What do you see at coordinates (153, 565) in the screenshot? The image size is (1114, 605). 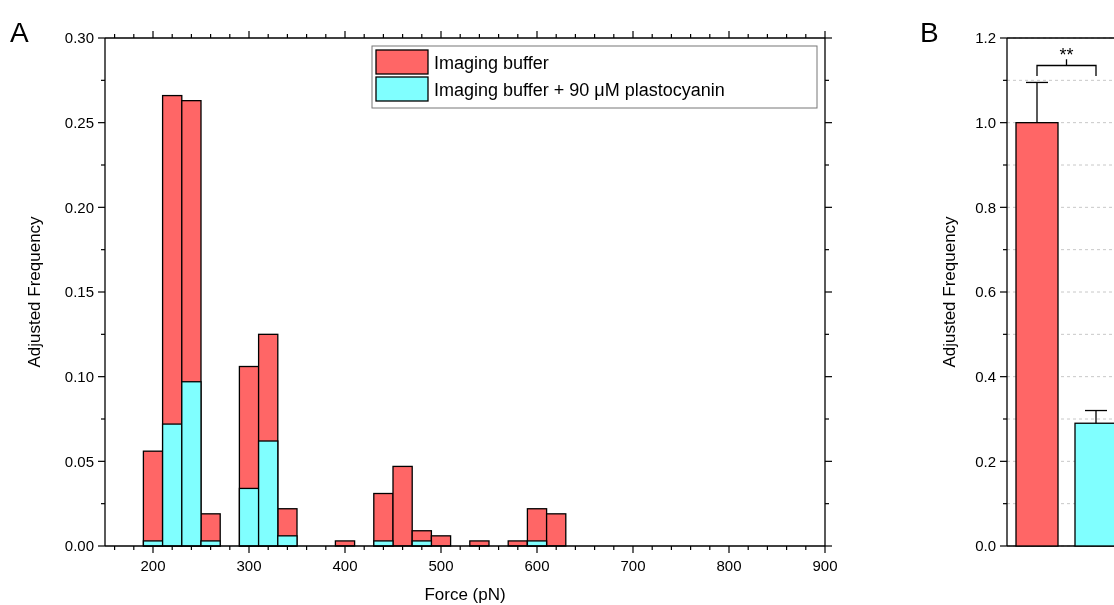 I see `x-tick-label: 200` at bounding box center [153, 565].